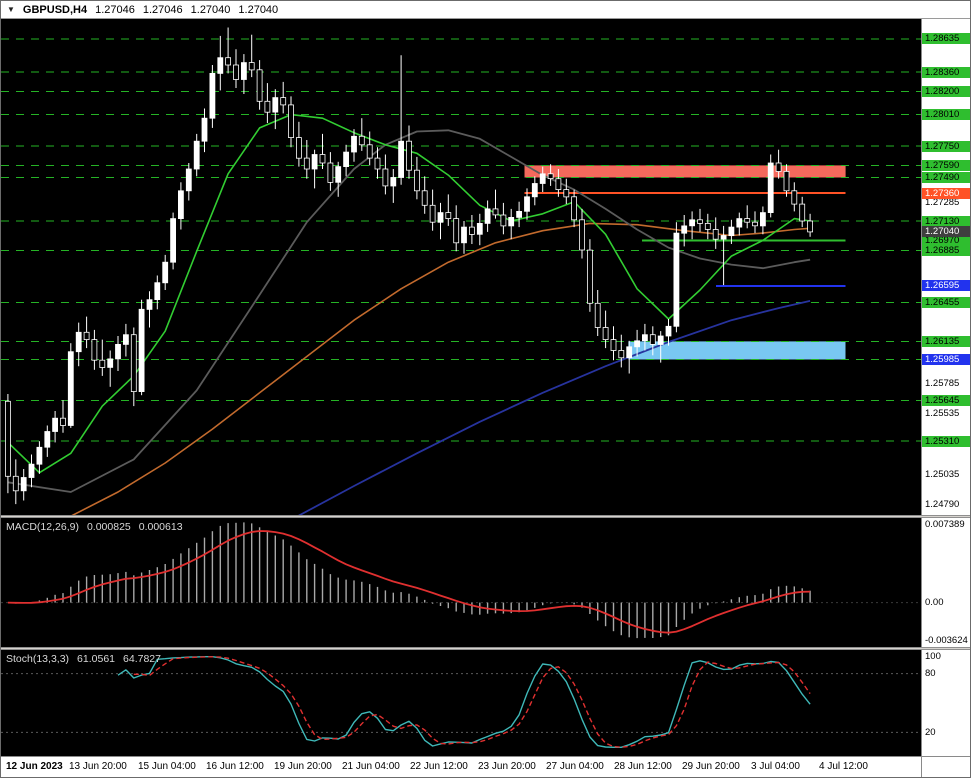 The height and width of the screenshot is (778, 971). Describe the element at coordinates (945, 582) in the screenshot. I see `macd-price-axis: 0.007389 0.00 -0.003624` at that location.